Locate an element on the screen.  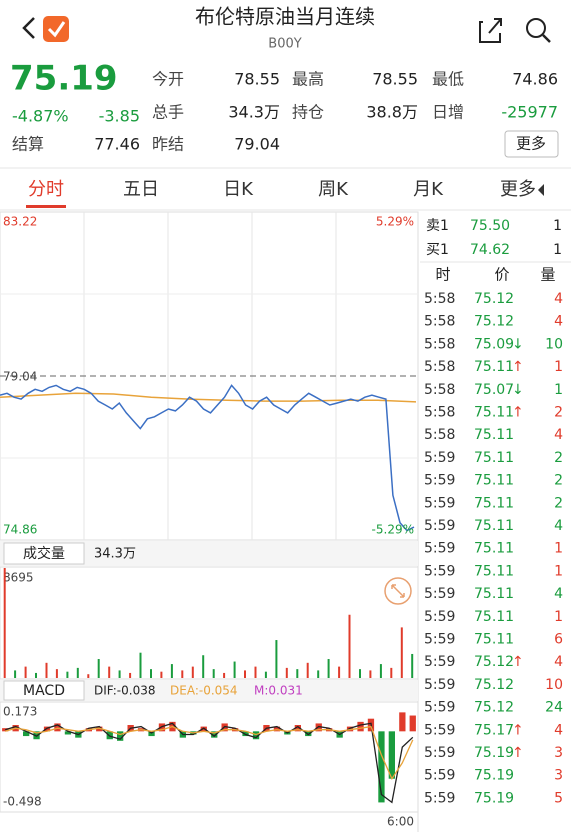
volume-title: 成交量 is located at coordinates (44, 553).